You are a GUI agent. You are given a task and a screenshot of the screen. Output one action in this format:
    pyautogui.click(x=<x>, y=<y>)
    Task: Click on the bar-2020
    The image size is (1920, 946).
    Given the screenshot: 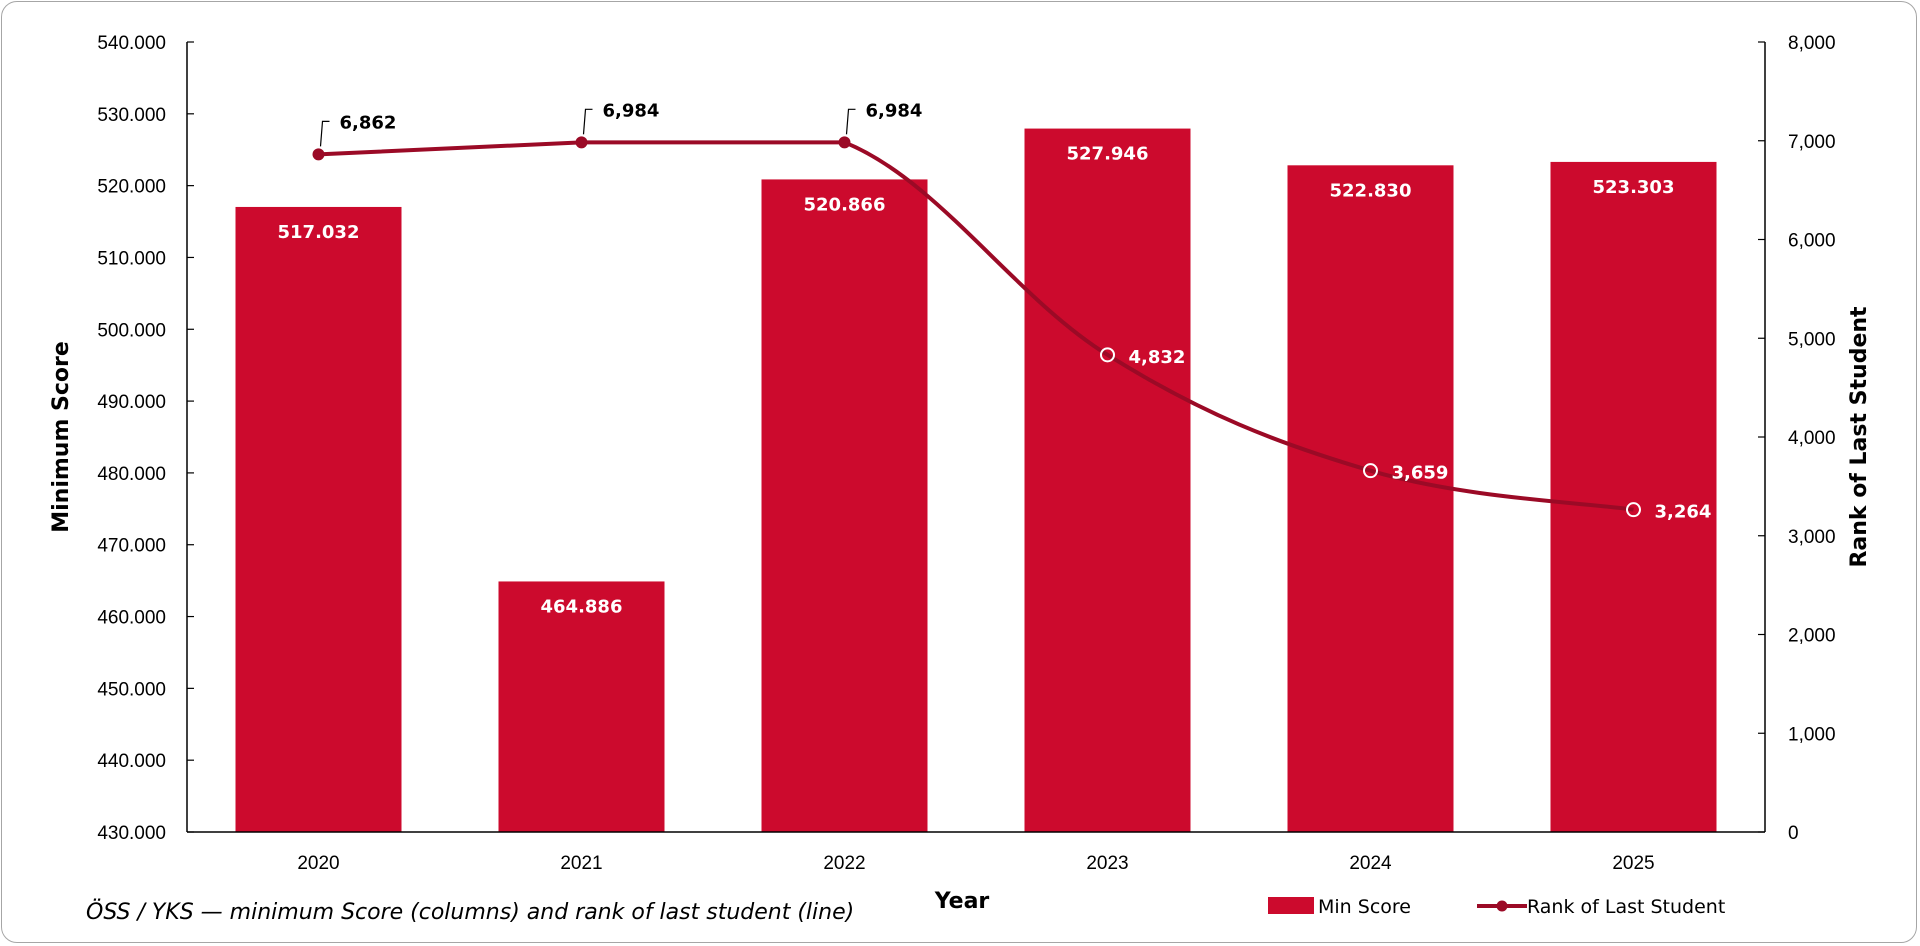 What is the action you would take?
    pyautogui.click(x=318, y=519)
    